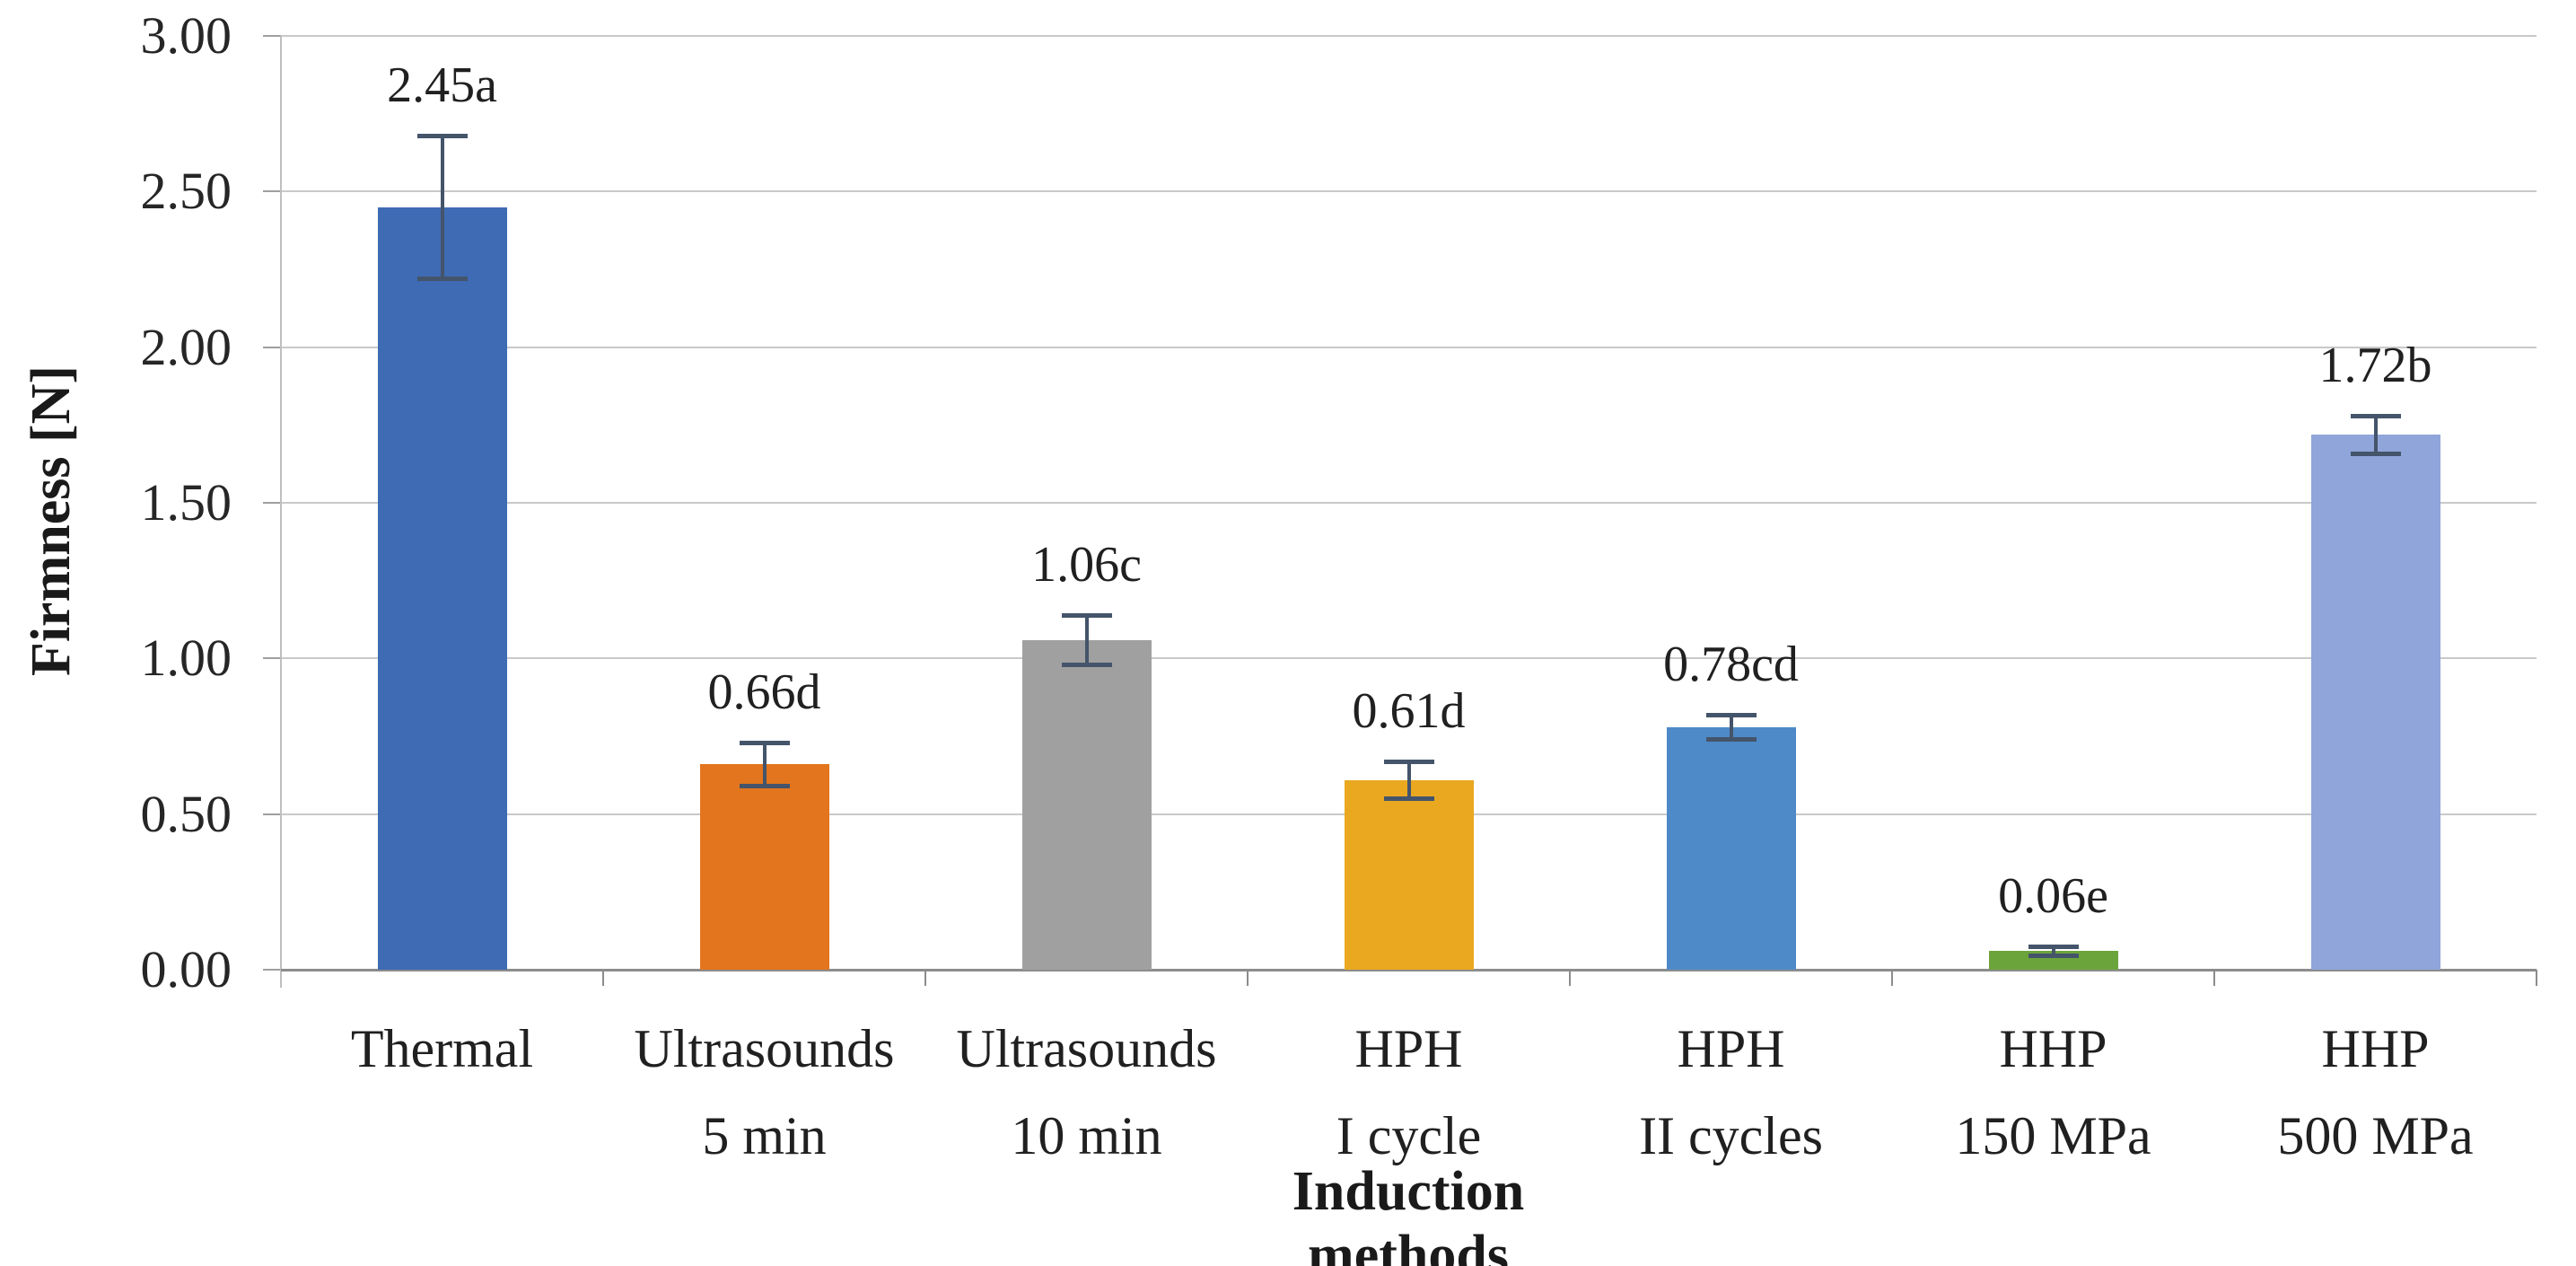 This screenshot has width=2576, height=1266. I want to click on bar-ultrasounds-10-min, so click(1086, 804).